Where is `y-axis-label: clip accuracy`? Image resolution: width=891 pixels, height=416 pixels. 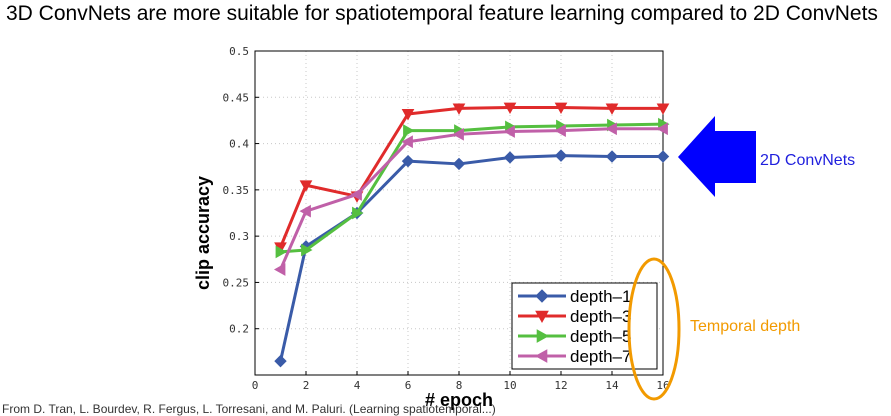 y-axis-label: clip accuracy is located at coordinates (203, 233).